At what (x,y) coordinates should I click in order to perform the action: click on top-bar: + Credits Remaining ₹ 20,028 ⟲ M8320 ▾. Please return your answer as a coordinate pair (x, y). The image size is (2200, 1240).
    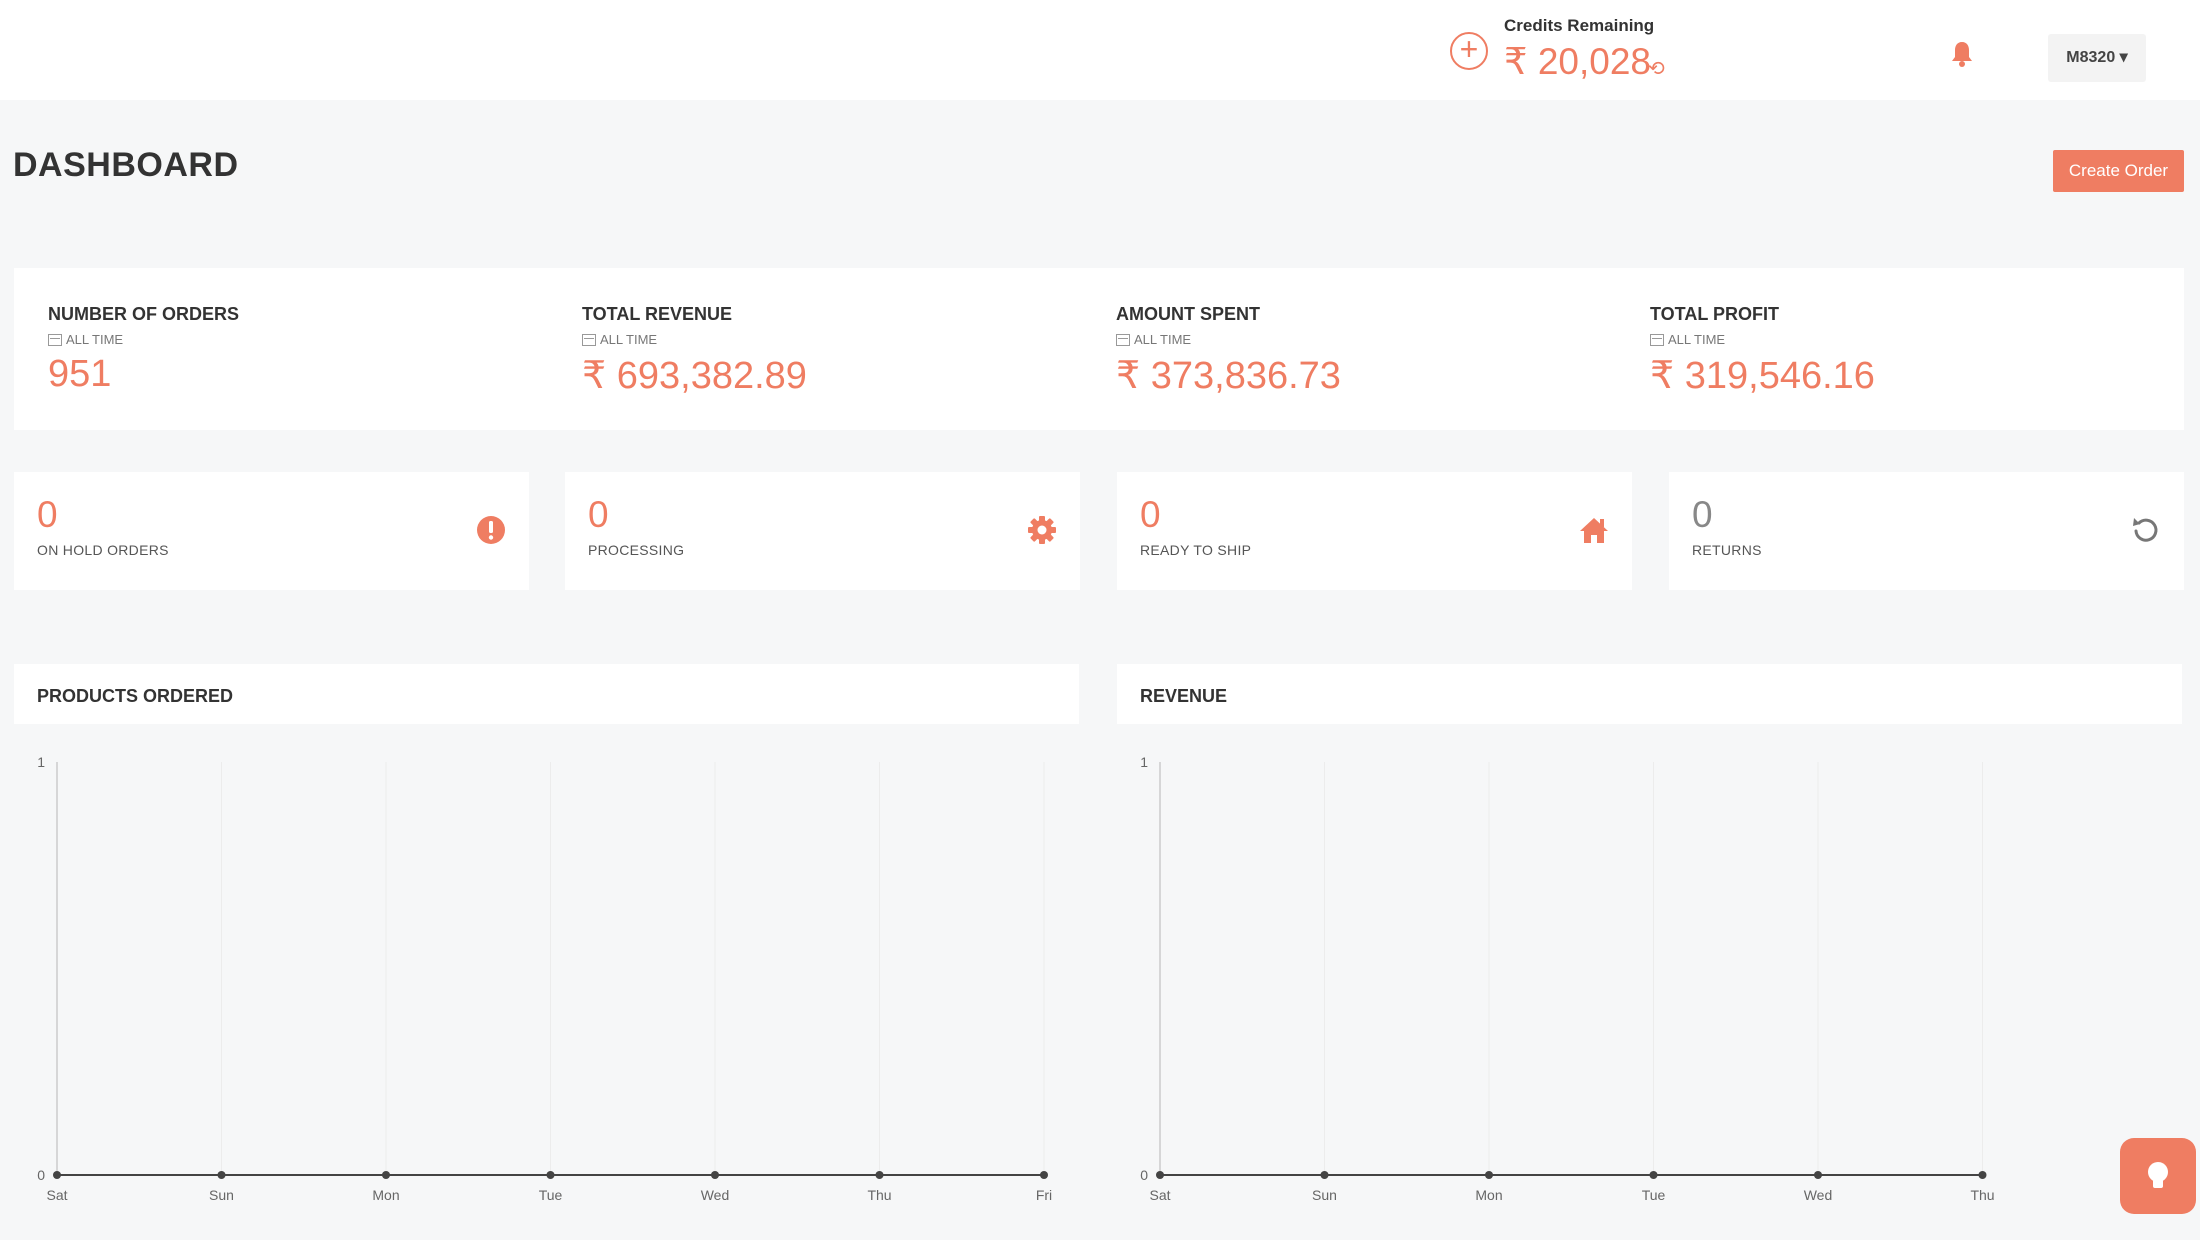
    Looking at the image, I should click on (1100, 50).